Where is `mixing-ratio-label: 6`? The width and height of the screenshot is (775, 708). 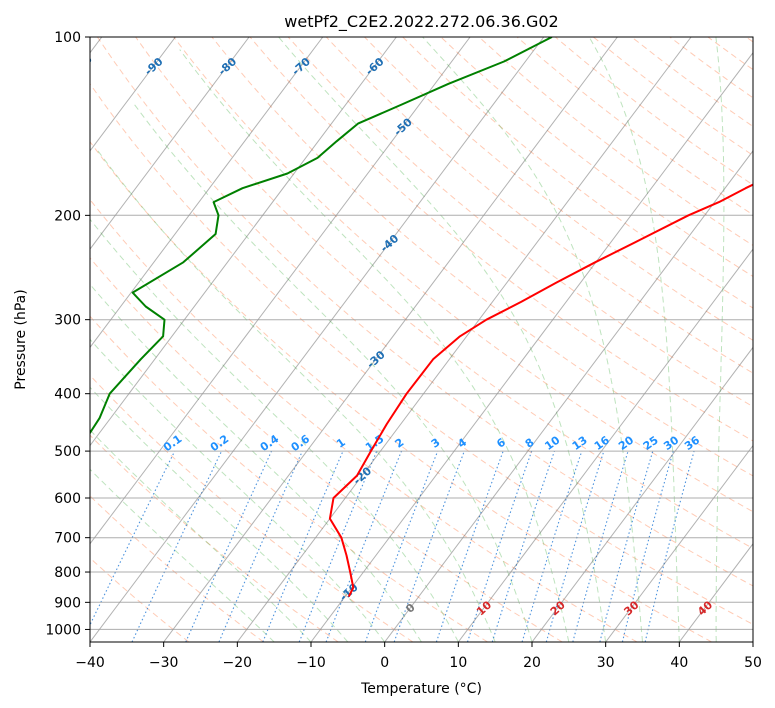 mixing-ratio-label: 6 is located at coordinates (501, 443).